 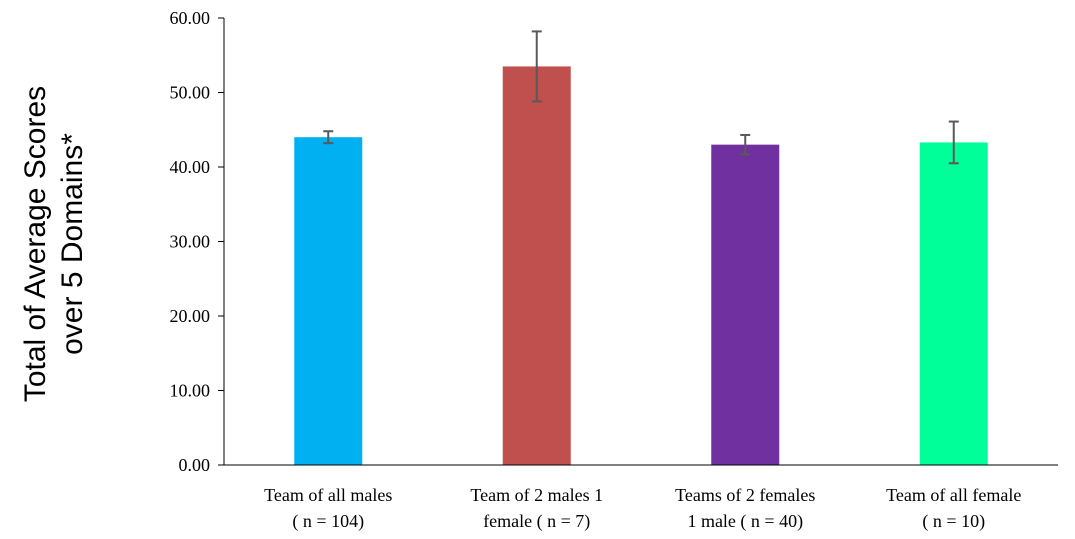 What do you see at coordinates (190, 316) in the screenshot?
I see `y-tick-label: 20.00` at bounding box center [190, 316].